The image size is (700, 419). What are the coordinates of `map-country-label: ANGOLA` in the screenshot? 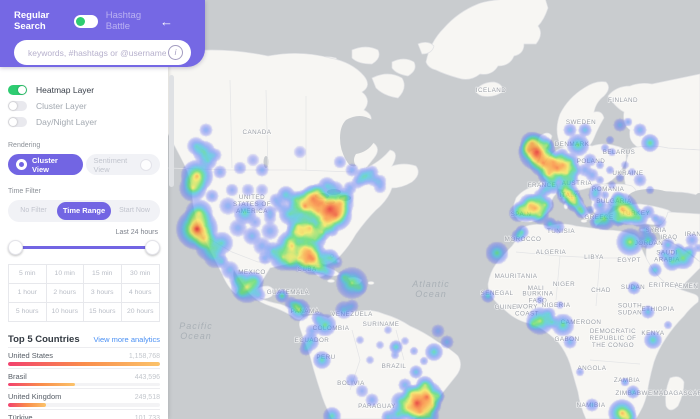 It's located at (592, 368).